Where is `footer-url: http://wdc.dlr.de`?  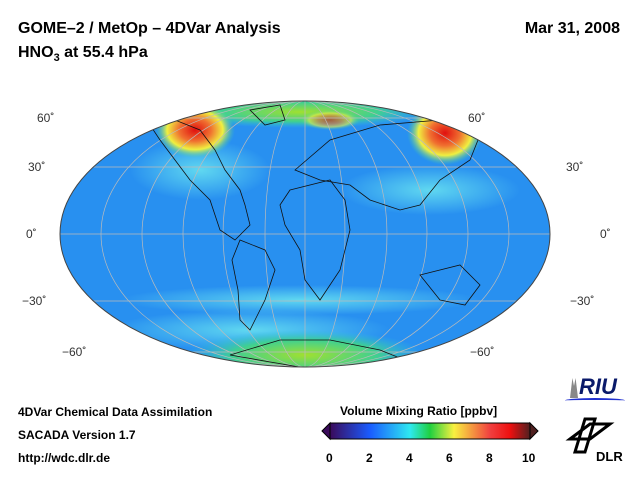
footer-url: http://wdc.dlr.de is located at coordinates (64, 458).